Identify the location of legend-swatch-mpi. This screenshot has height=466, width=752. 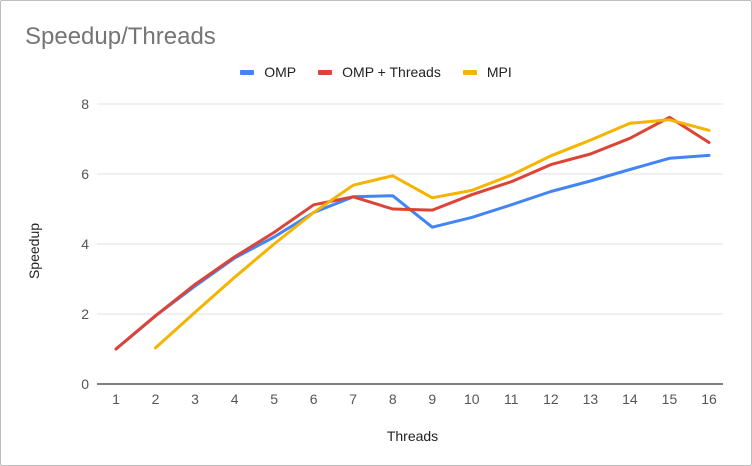
(469, 72).